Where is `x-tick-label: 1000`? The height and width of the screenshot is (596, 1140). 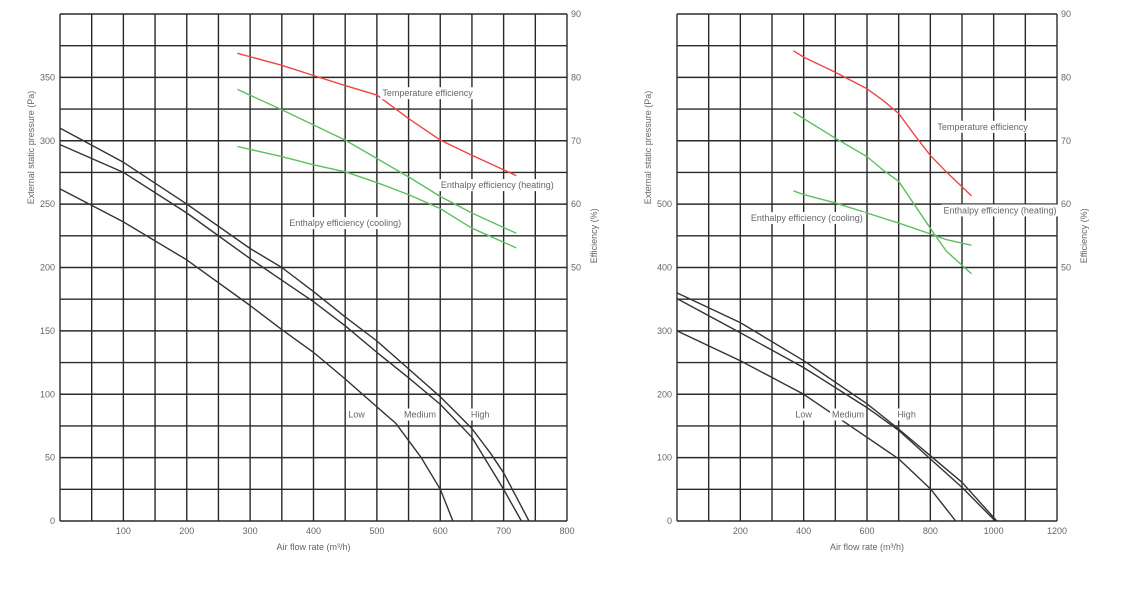 x-tick-label: 1000 is located at coordinates (994, 531).